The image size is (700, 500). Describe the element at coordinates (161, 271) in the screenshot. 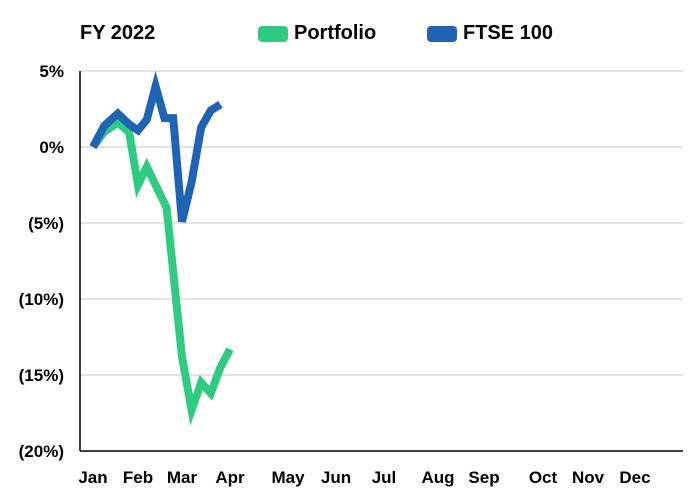

I see `series-line-portfolio` at that location.